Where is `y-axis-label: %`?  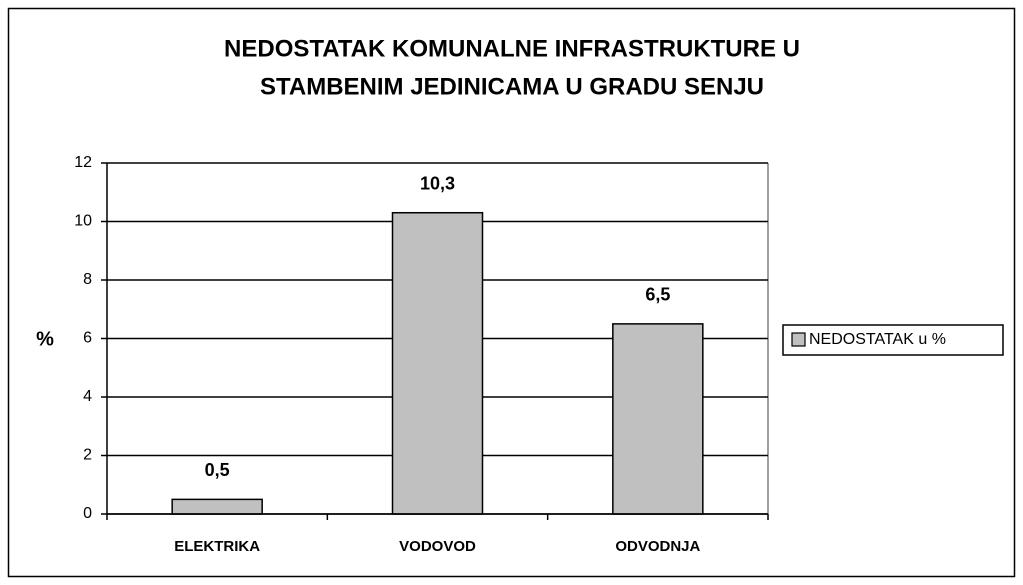
y-axis-label: % is located at coordinates (45, 339).